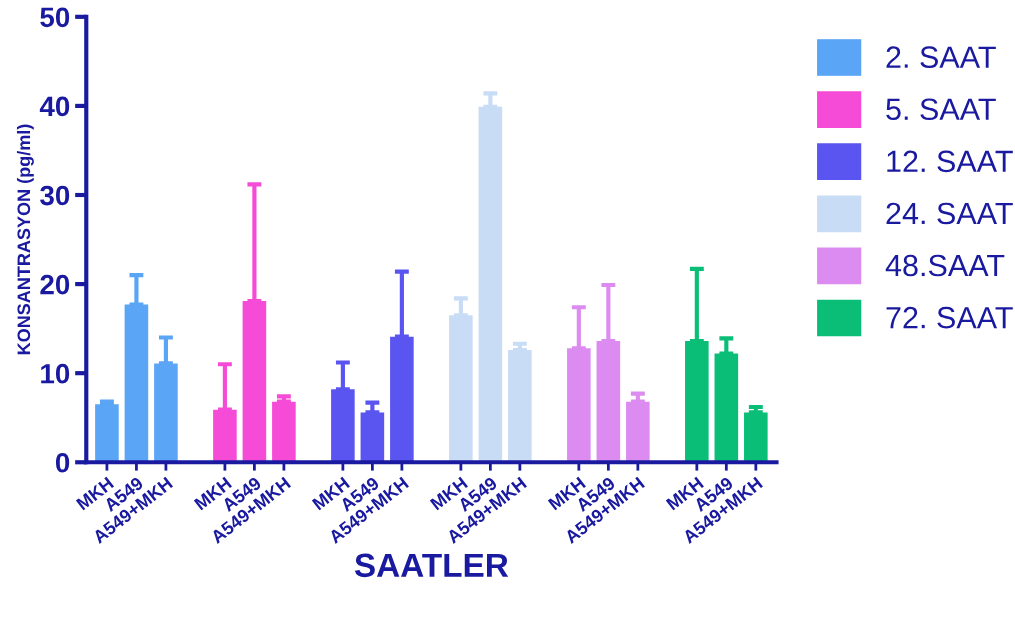 This screenshot has height=623, width=1015. I want to click on y-tick-label: 0, so click(62, 462).